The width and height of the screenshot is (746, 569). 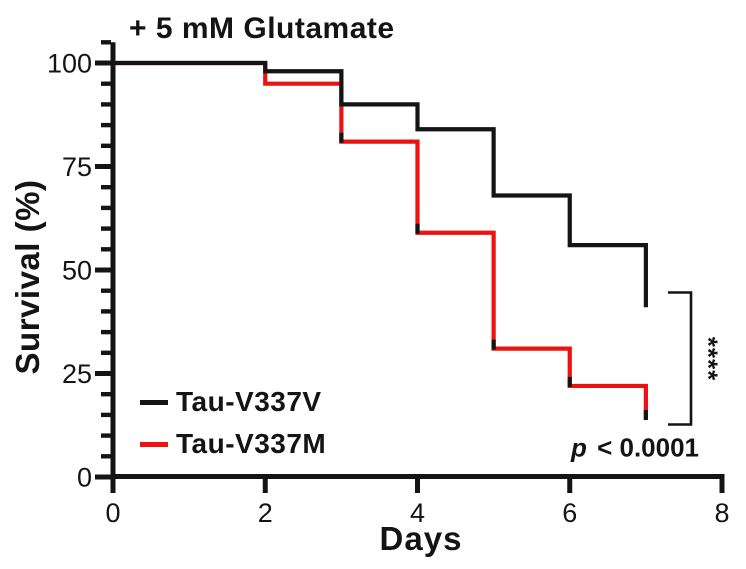 I want to click on legend-label: Tau-V337V, so click(x=249, y=401).